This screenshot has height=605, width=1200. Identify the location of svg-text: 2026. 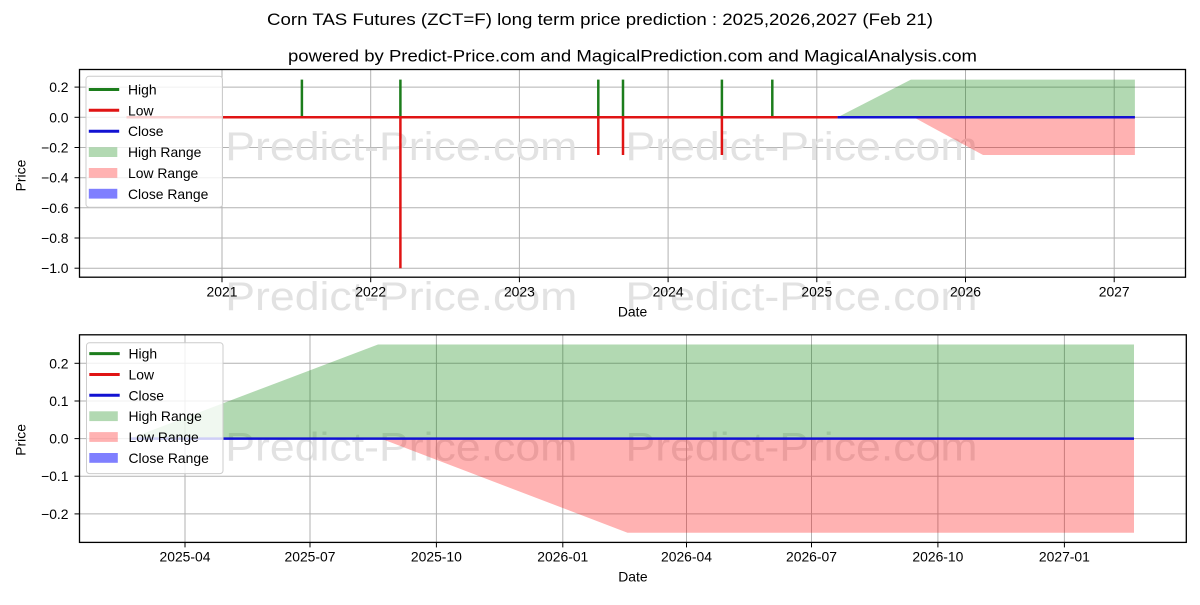
(965, 292).